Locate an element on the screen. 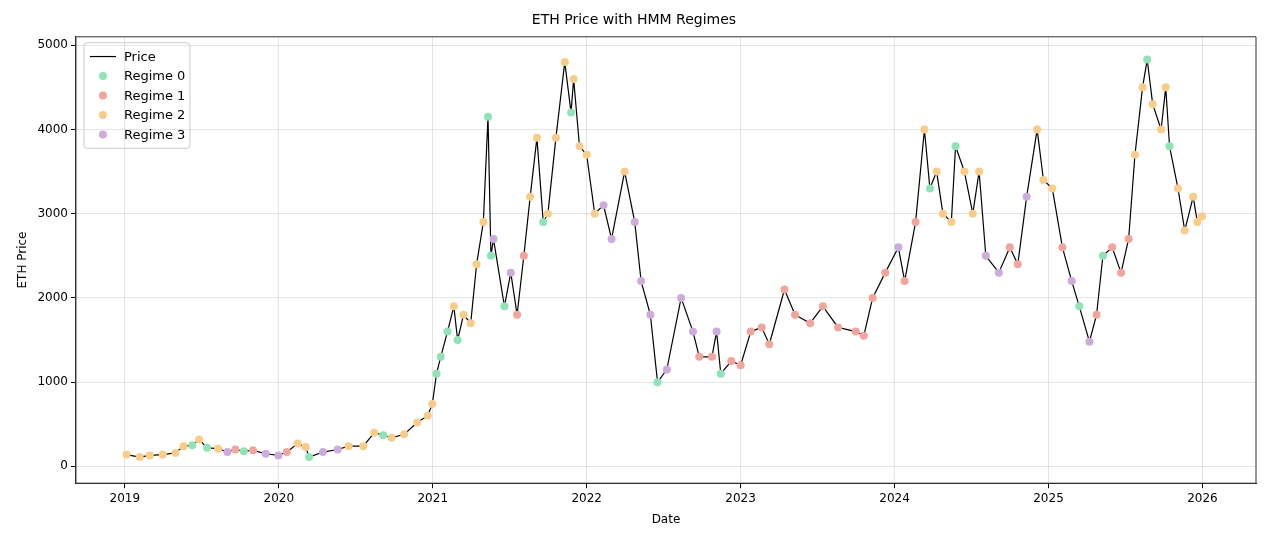 Image resolution: width=1288 pixels, height=539 pixels. x-tick-label: 2021 is located at coordinates (433, 497).